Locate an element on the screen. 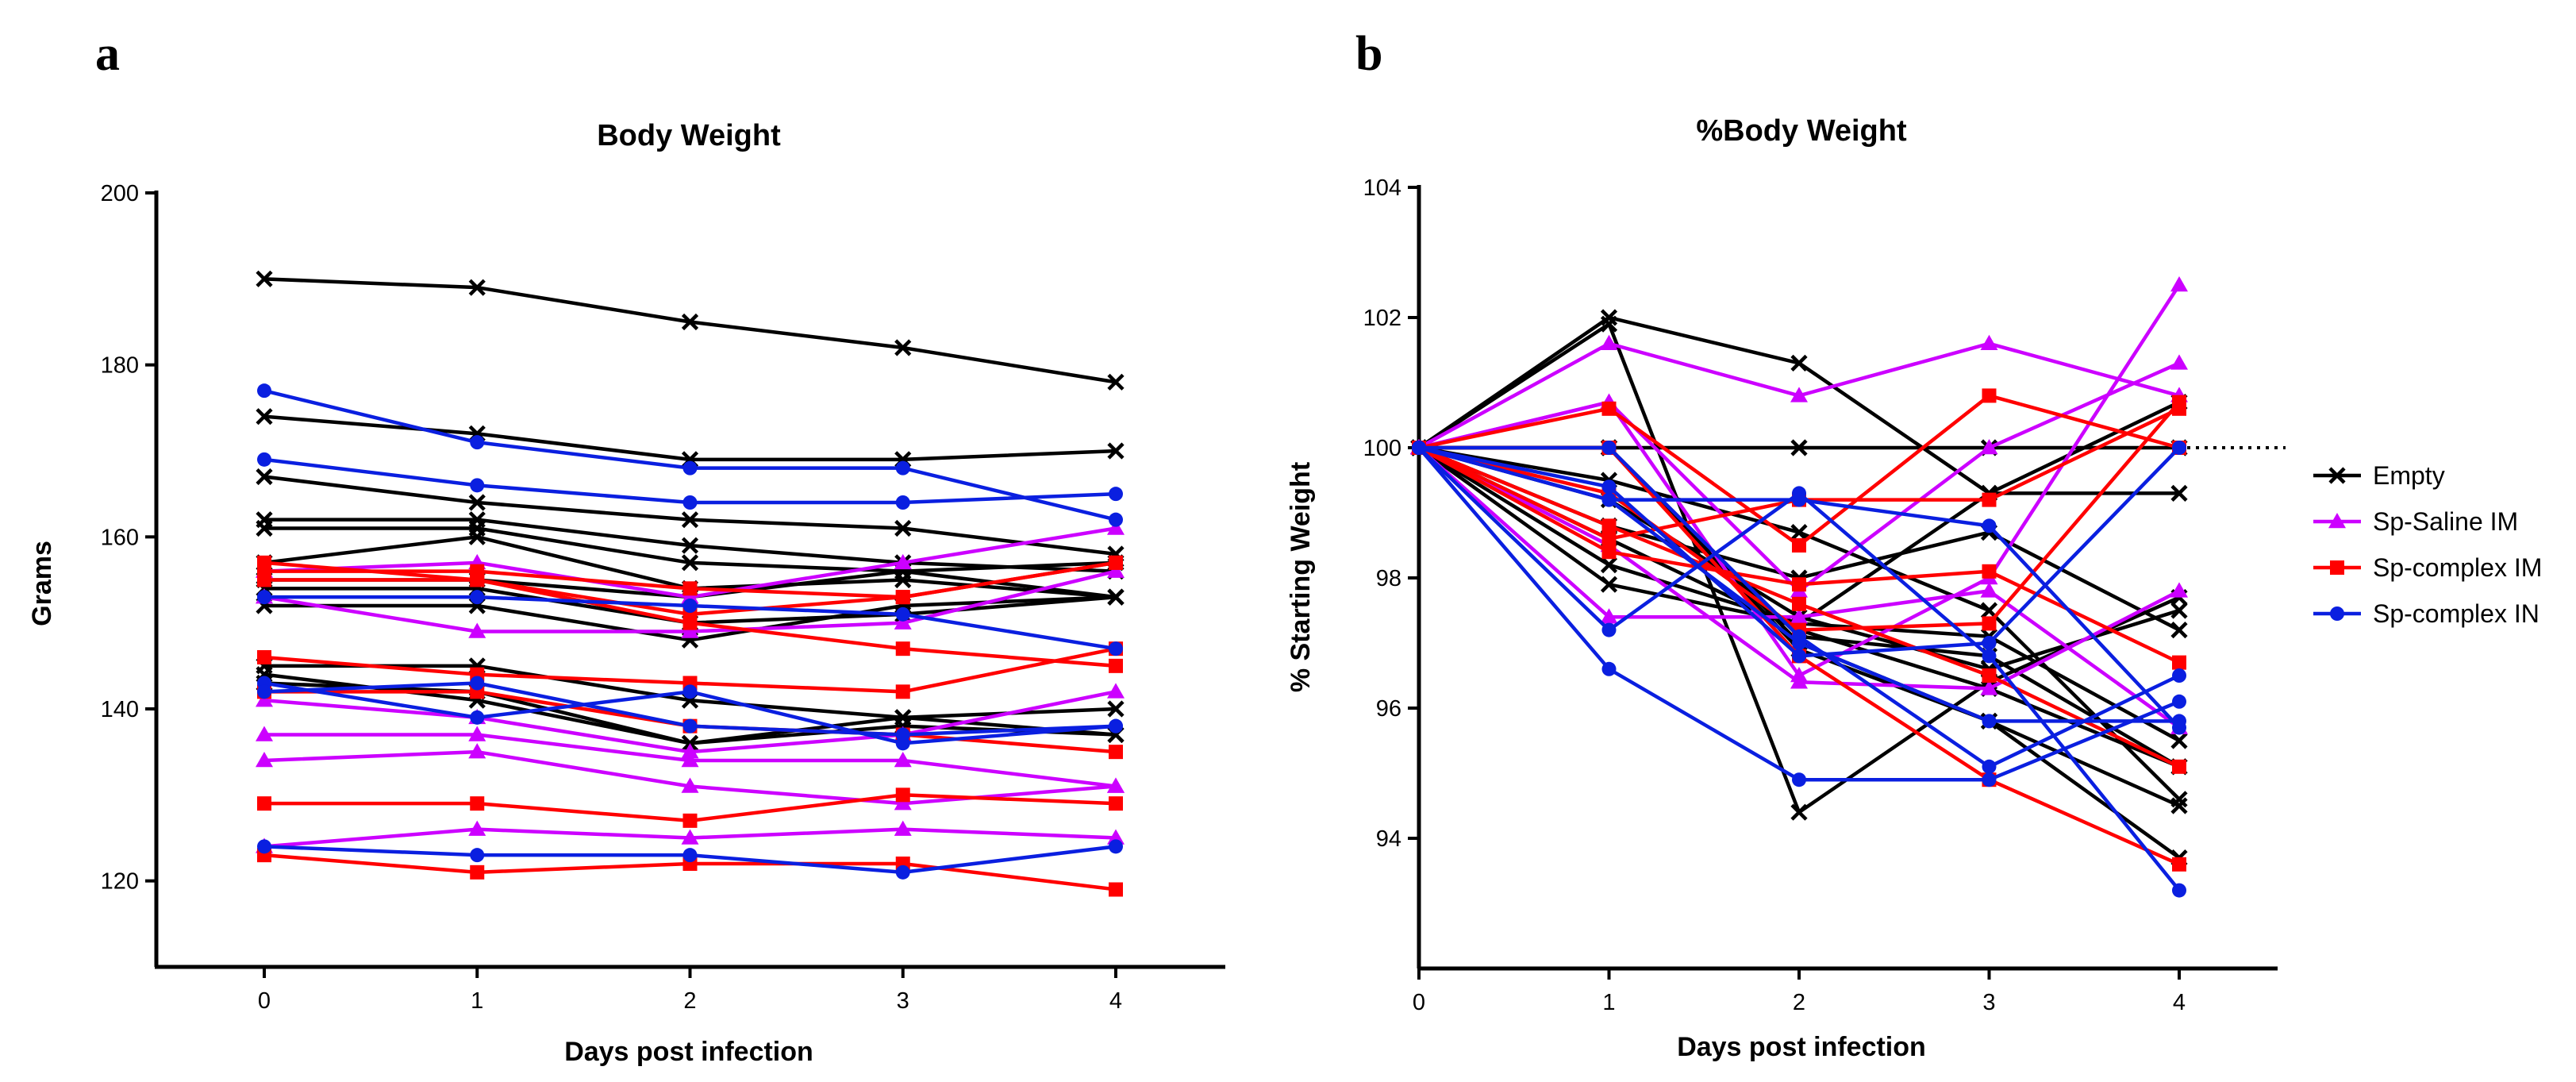  panel-b-y-tick-label: 96 is located at coordinates (1388, 709).